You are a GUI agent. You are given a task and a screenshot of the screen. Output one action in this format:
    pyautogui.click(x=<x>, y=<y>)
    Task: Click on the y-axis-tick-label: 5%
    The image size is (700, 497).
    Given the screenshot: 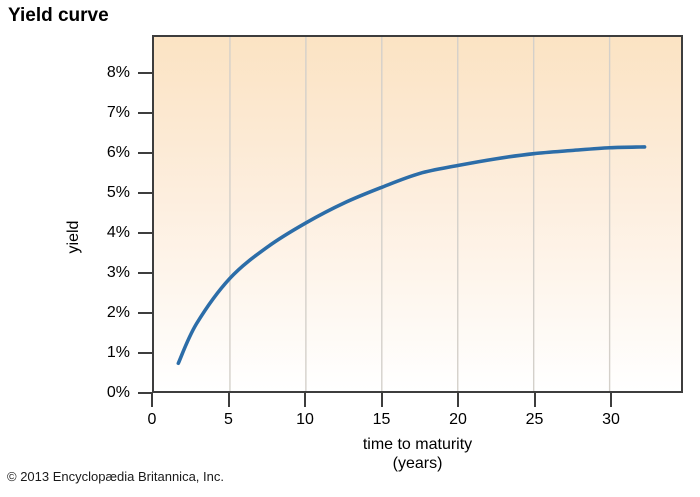 What is the action you would take?
    pyautogui.click(x=118, y=192)
    